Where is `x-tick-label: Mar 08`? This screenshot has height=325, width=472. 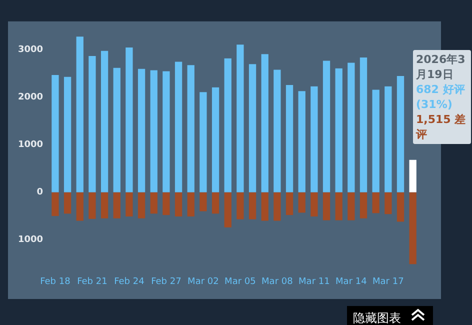
x-tick-label: Mar 08 is located at coordinates (278, 281).